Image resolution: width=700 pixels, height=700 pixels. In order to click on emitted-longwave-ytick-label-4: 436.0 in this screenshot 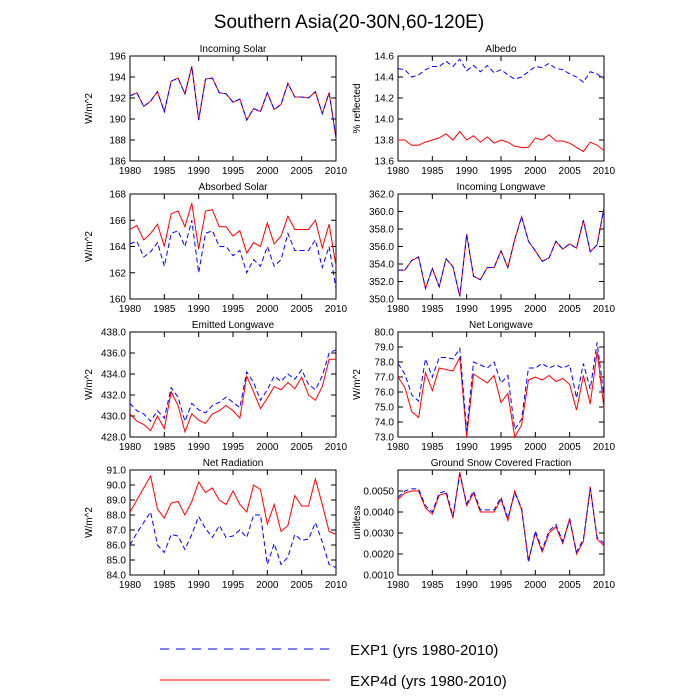, I will do `click(113, 354)`.